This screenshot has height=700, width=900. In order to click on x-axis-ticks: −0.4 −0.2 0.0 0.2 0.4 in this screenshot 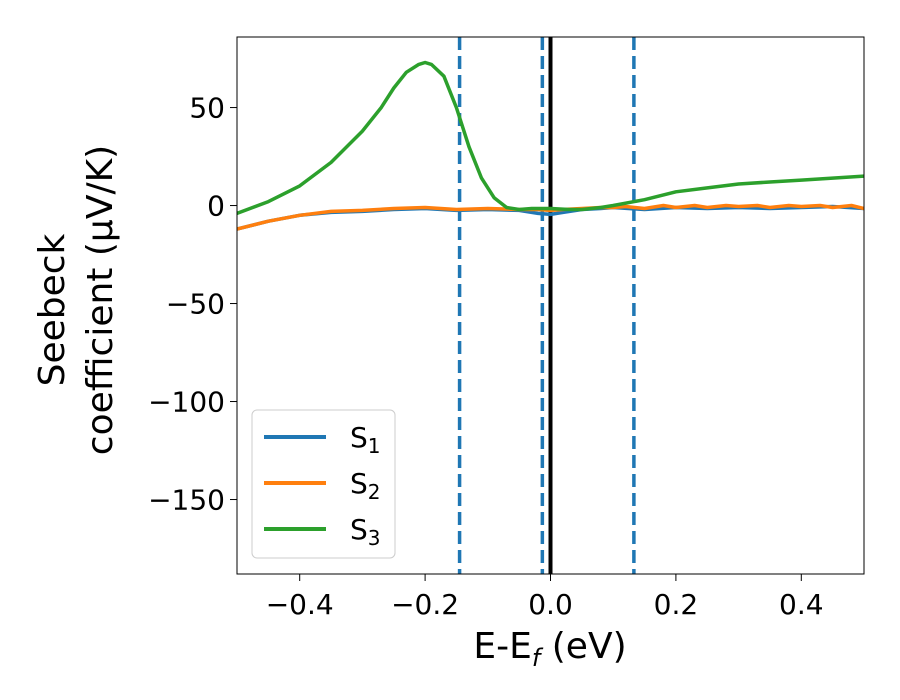, I will do `click(545, 597)`.